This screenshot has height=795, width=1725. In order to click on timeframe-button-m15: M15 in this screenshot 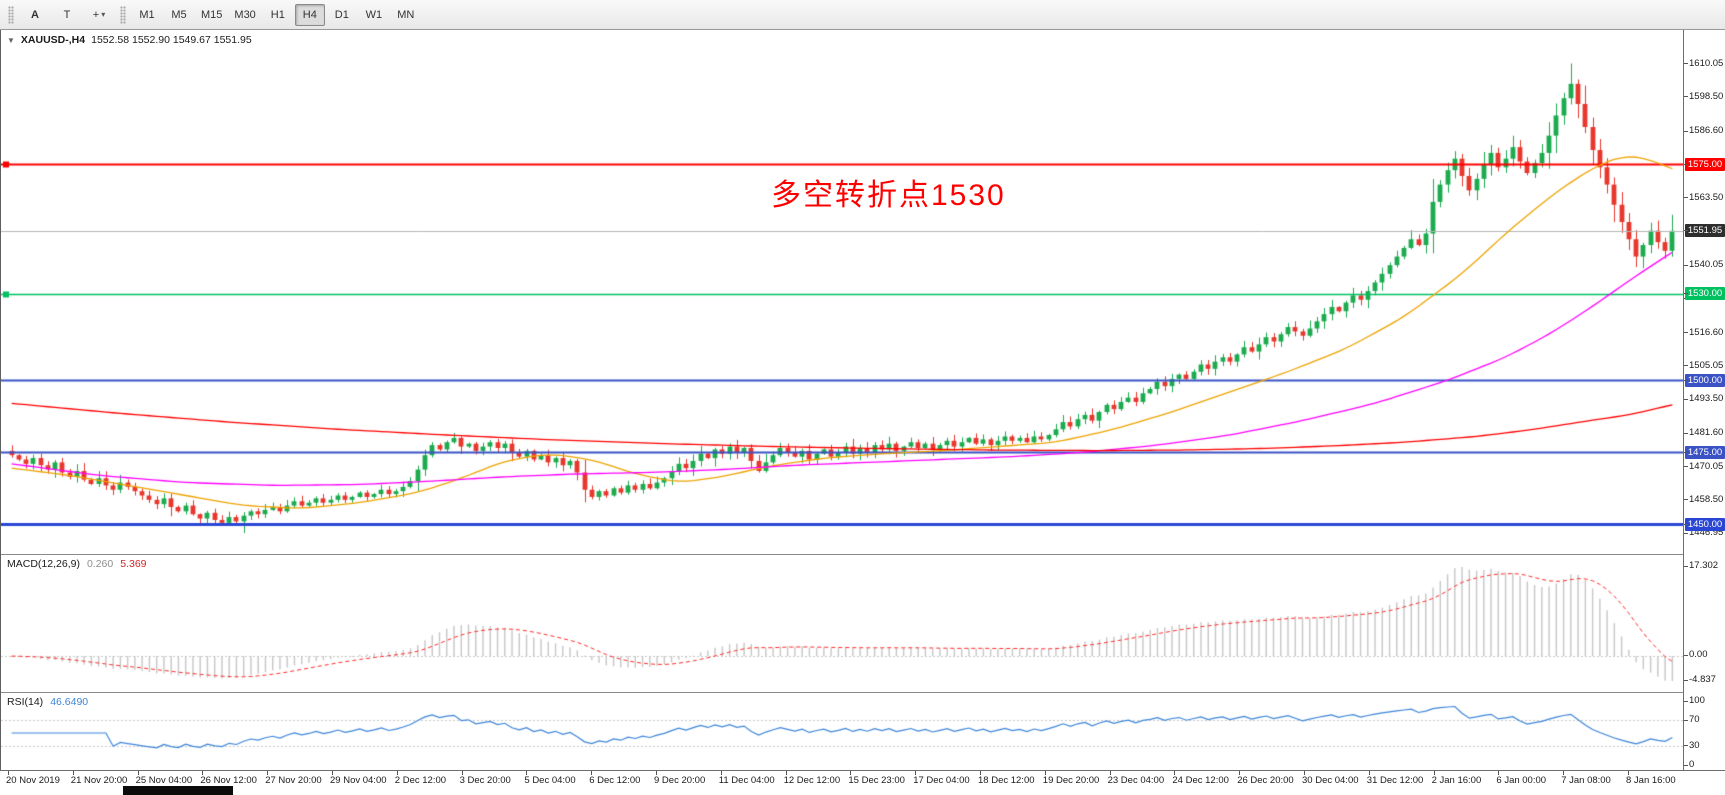, I will do `click(212, 14)`.